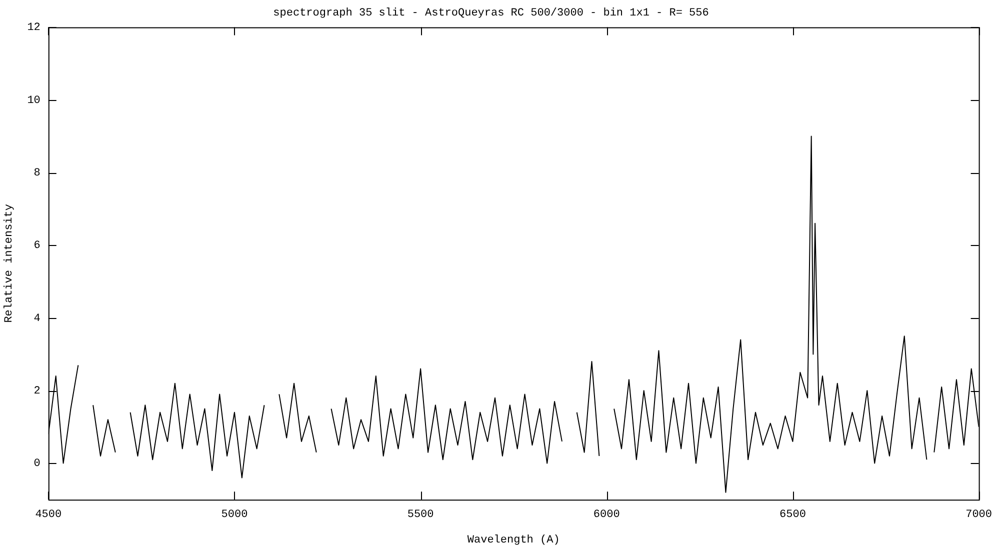  What do you see at coordinates (33, 100) in the screenshot?
I see `y-tick-label: 10` at bounding box center [33, 100].